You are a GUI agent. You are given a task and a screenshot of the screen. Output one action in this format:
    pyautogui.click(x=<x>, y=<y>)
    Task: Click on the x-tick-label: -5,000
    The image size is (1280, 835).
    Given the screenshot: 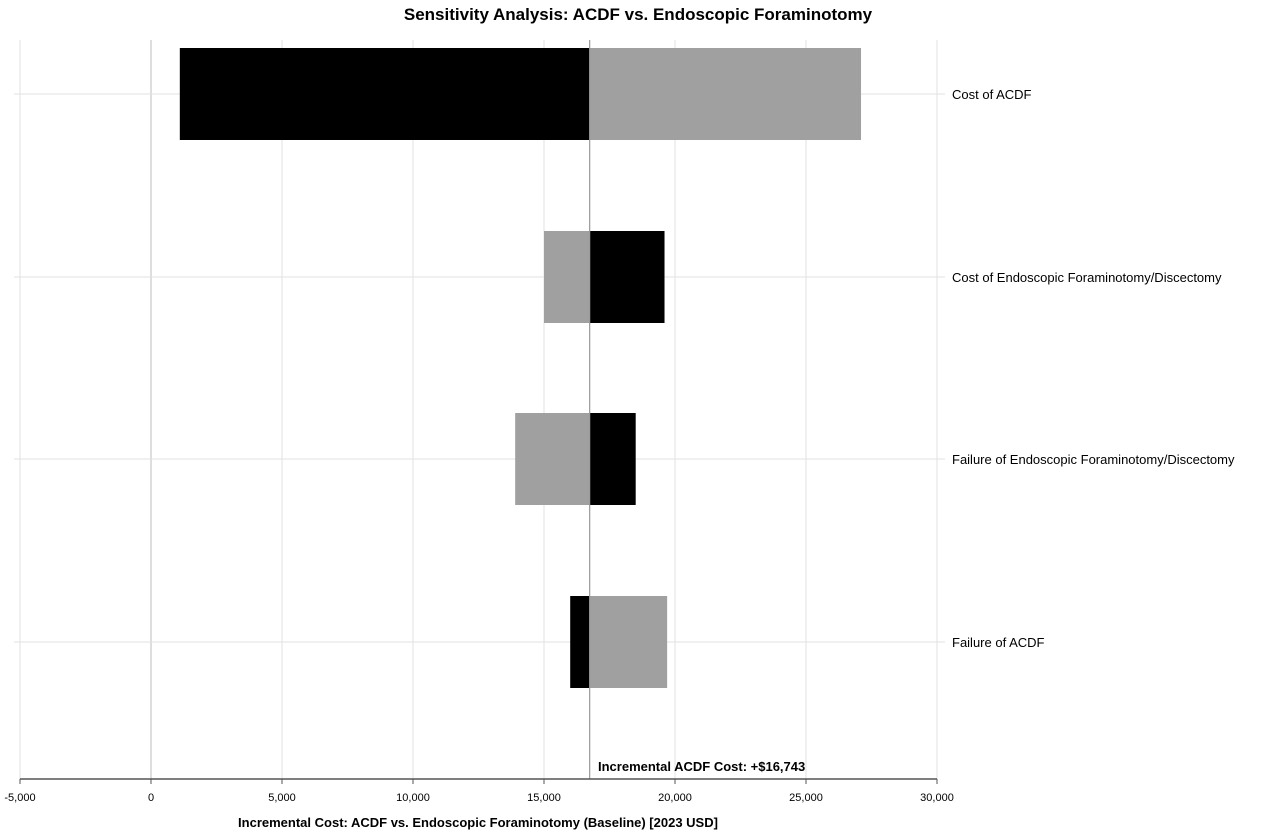 What is the action you would take?
    pyautogui.click(x=19, y=798)
    